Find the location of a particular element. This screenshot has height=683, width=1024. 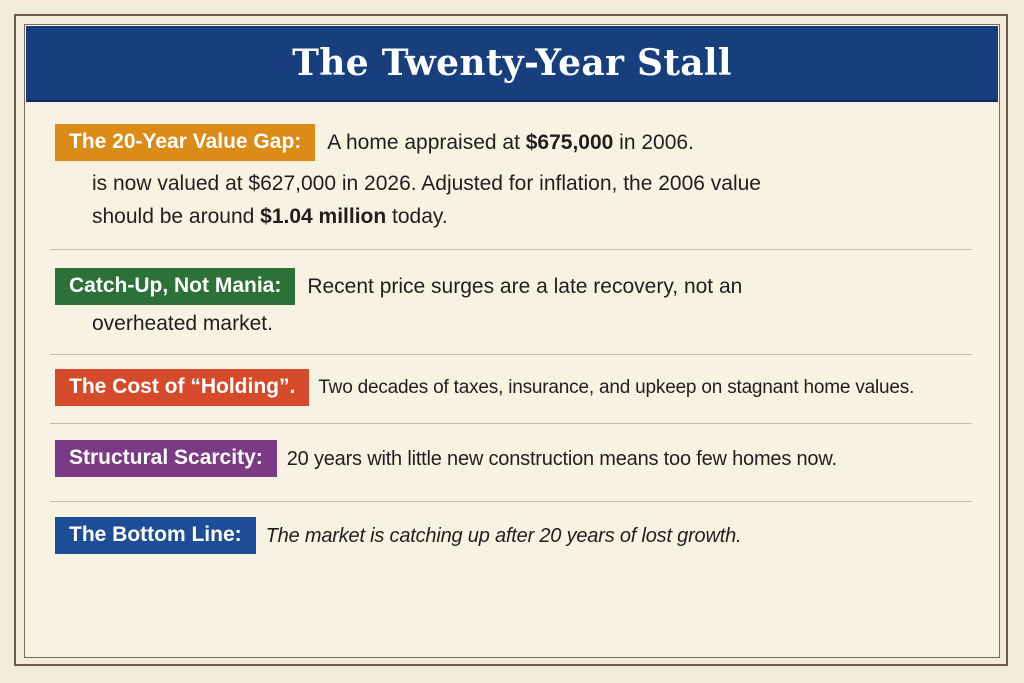

value-gap-tag: The 20-Year Value Gap: is located at coordinates (185, 142).